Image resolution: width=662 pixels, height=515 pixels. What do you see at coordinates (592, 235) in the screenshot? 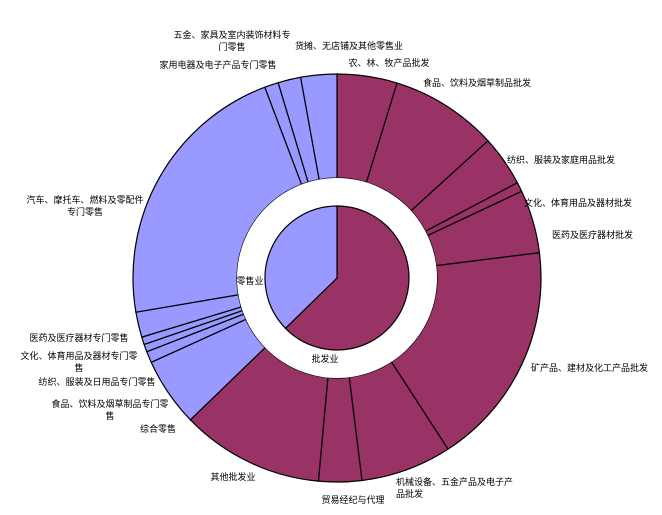
I see `outer-label-medical-wholesale: 医药及医疗器材批发` at bounding box center [592, 235].